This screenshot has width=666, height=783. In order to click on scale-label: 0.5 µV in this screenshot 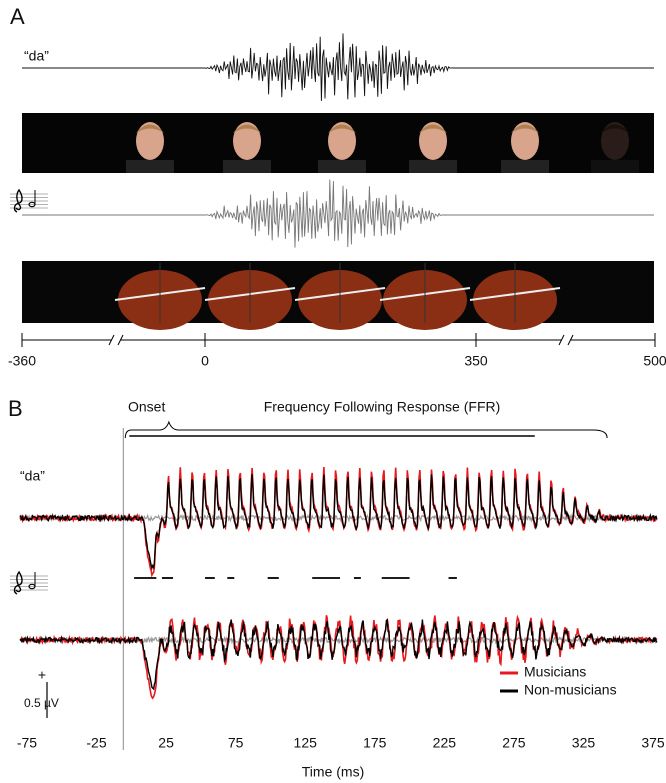, I will do `click(41, 703)`.